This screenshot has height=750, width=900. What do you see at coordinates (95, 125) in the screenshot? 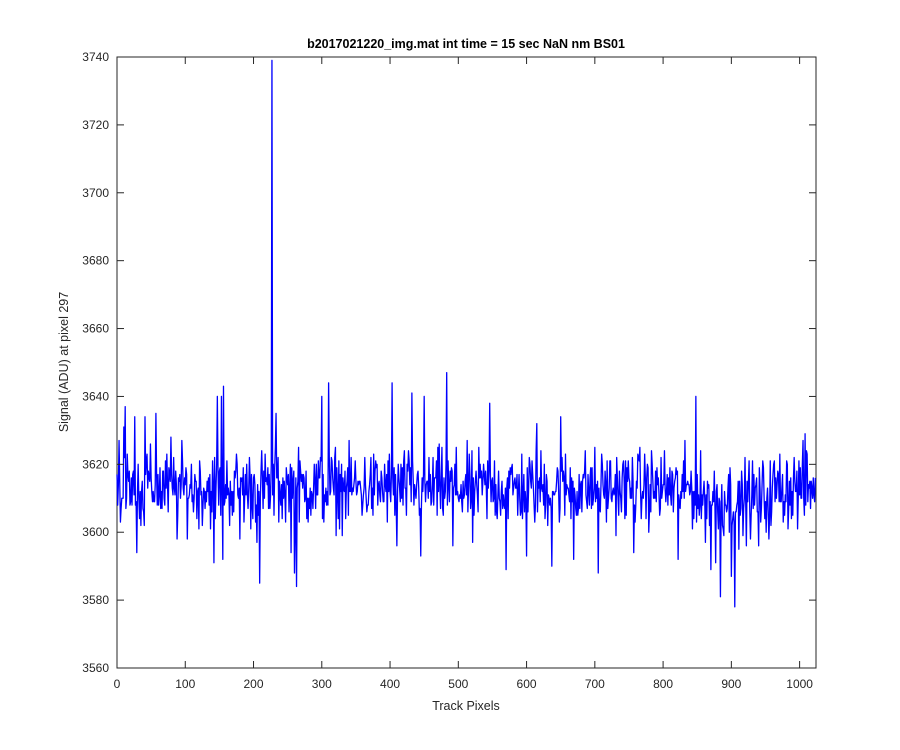
I see `y-tick-label: 3720` at bounding box center [95, 125].